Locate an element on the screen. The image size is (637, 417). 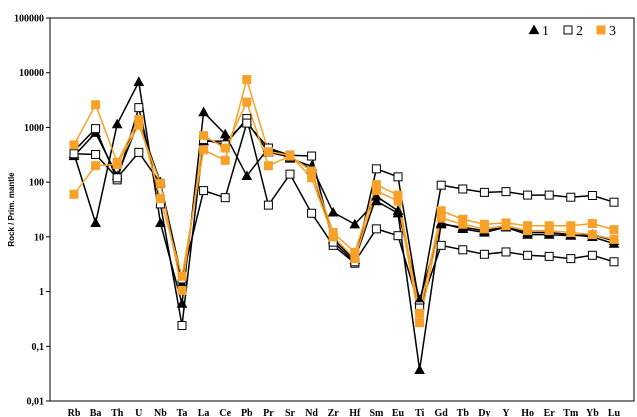
y-tick-label: 0,01 is located at coordinates (36, 402).